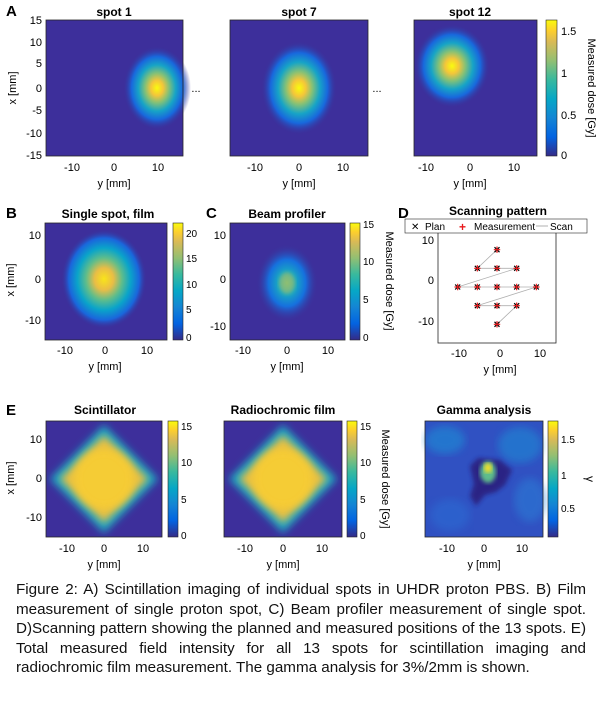  What do you see at coordinates (504, 227) in the screenshot?
I see `legend-measurement-label: Measurement` at bounding box center [504, 227].